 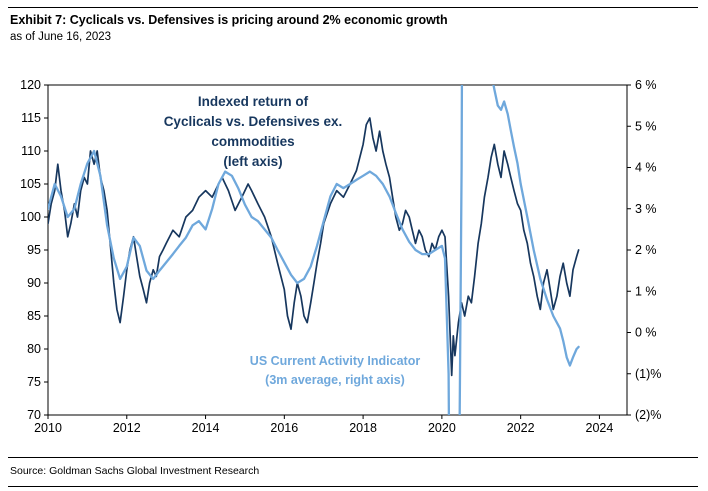 I want to click on x-axis-tick-label: 2018, so click(x=363, y=428).